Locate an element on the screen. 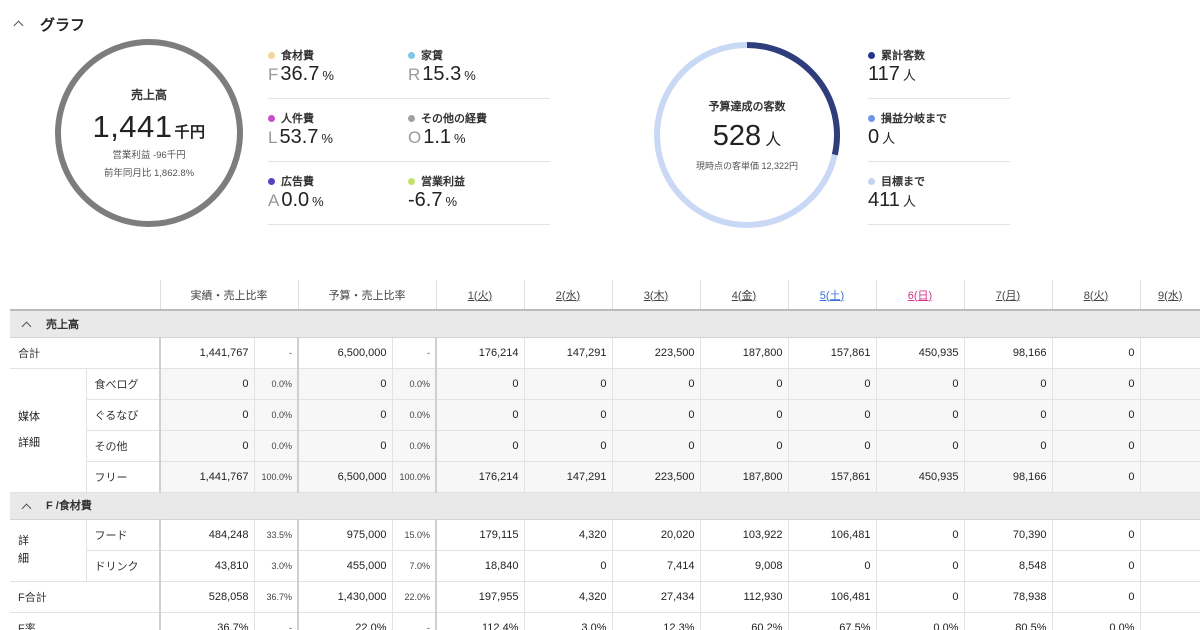 Image resolution: width=1200 pixels, height=630 pixels. guest-ring-progress is located at coordinates (747, 135).